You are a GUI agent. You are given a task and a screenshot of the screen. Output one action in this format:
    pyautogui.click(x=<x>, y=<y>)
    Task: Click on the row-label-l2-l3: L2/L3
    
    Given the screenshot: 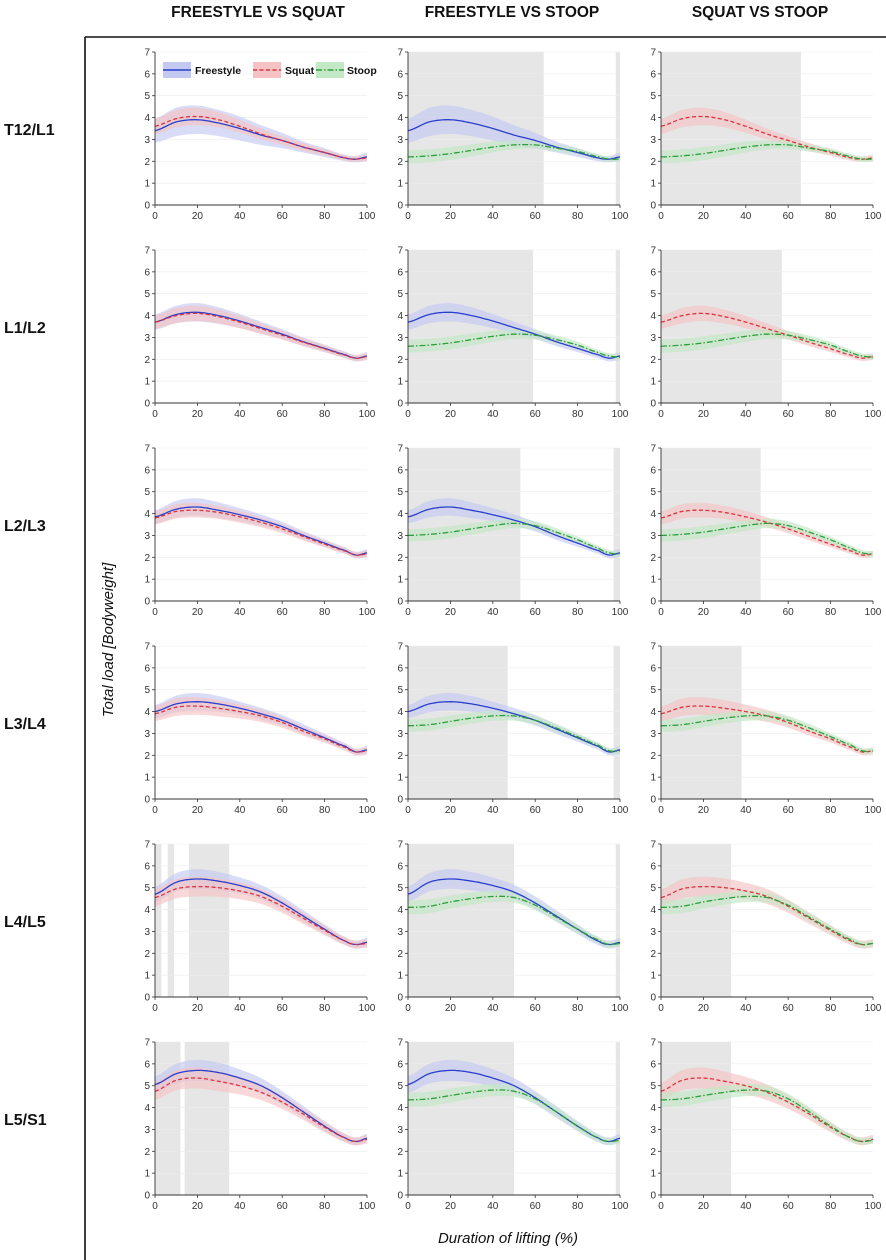 What is the action you would take?
    pyautogui.click(x=25, y=526)
    